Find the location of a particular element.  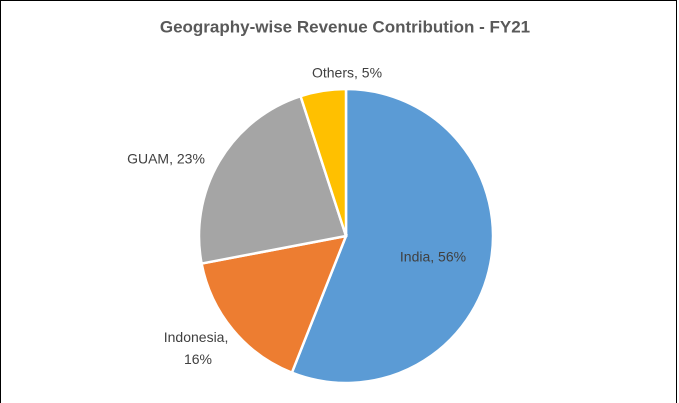

data-label: Others, 5% is located at coordinates (347, 73).